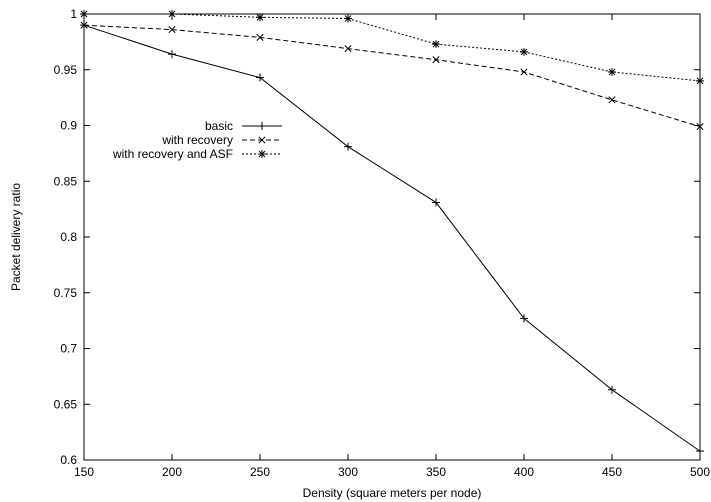  Describe the element at coordinates (68, 349) in the screenshot. I see `y-tick-label: 0.7` at that location.